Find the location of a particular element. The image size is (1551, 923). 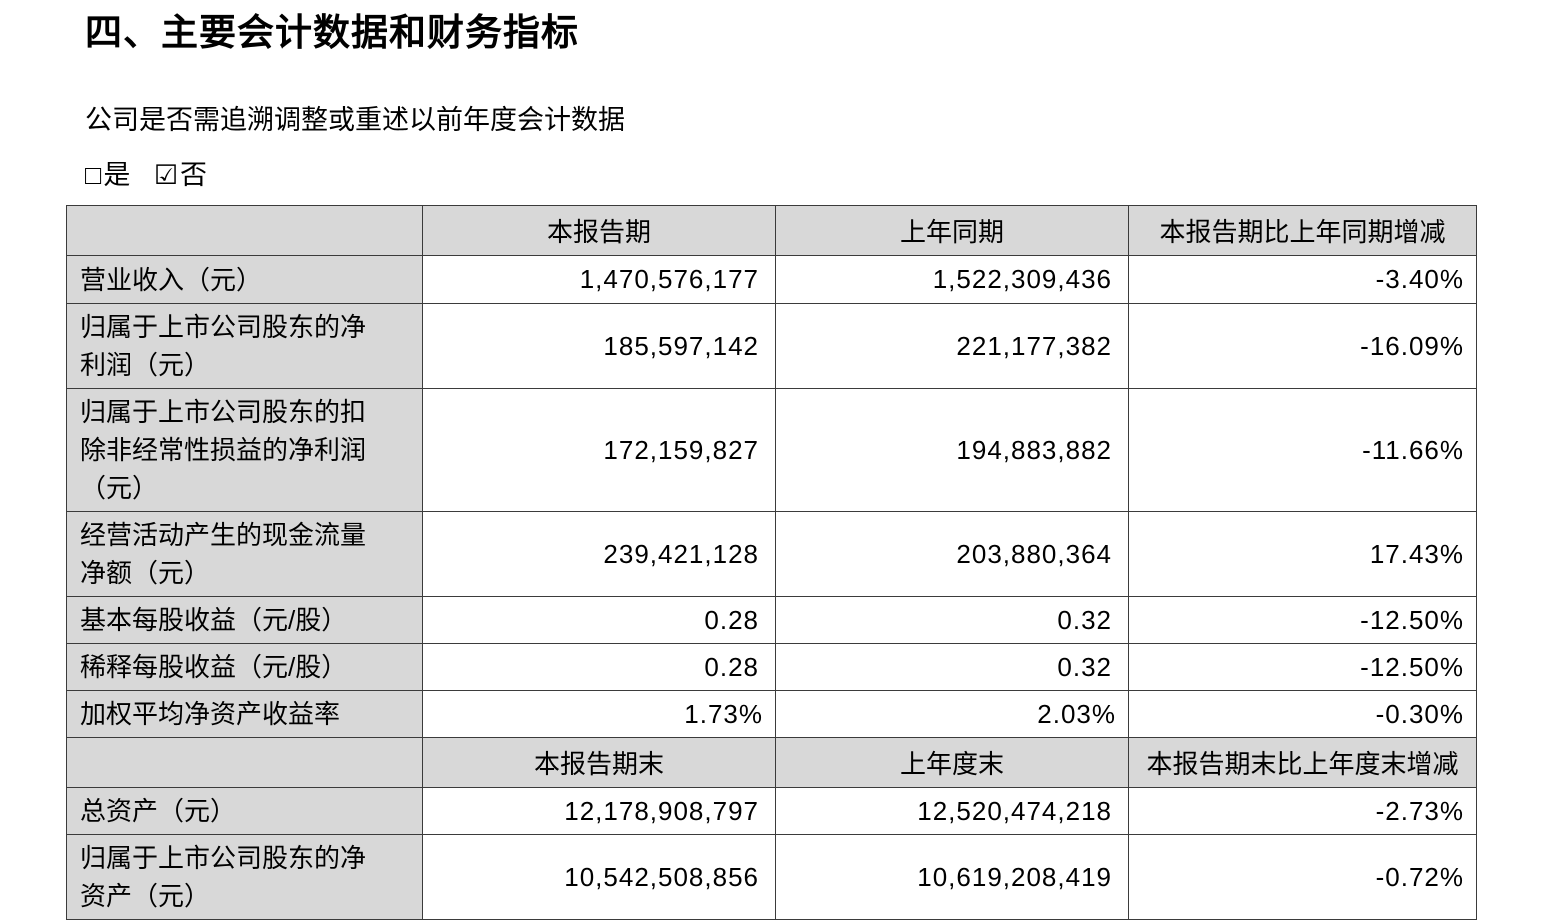

option-no-label: 否 is located at coordinates (194, 174).